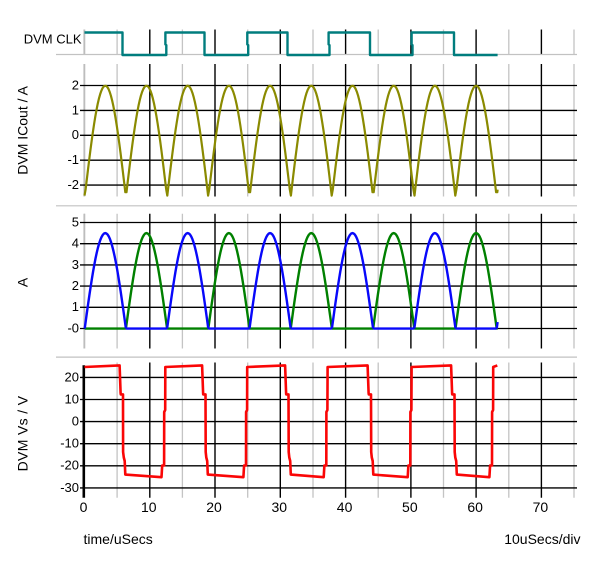 This screenshot has height=568, width=600. I want to click on svg-text: -2, so click(73, 184).